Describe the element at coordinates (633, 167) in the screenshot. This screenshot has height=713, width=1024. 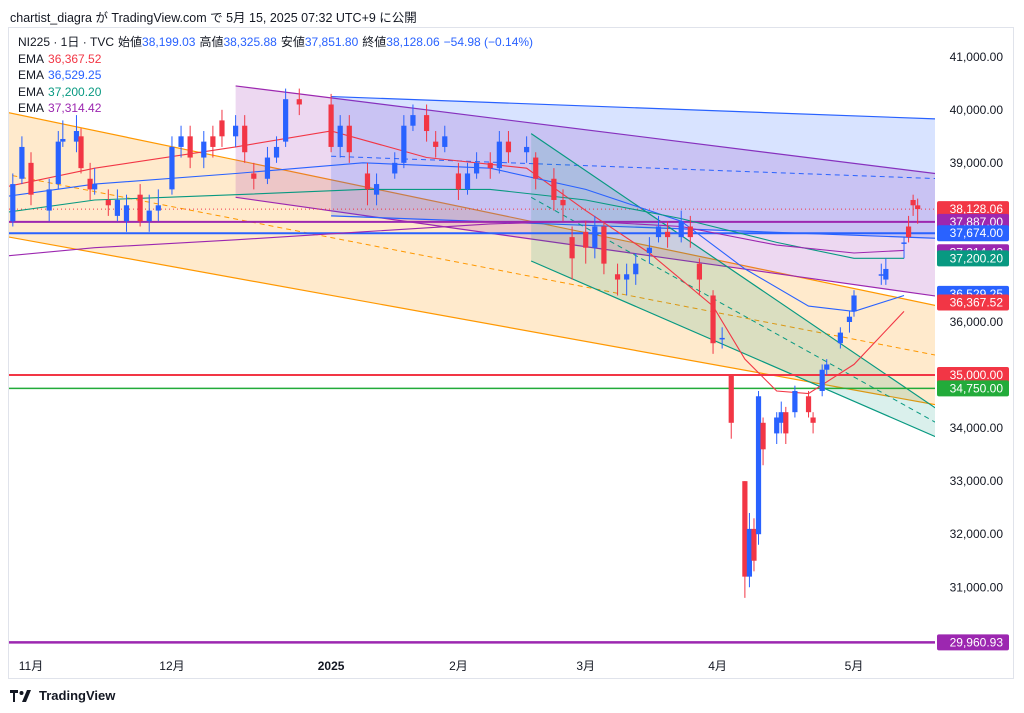
I see `blue-channel-fill` at that location.